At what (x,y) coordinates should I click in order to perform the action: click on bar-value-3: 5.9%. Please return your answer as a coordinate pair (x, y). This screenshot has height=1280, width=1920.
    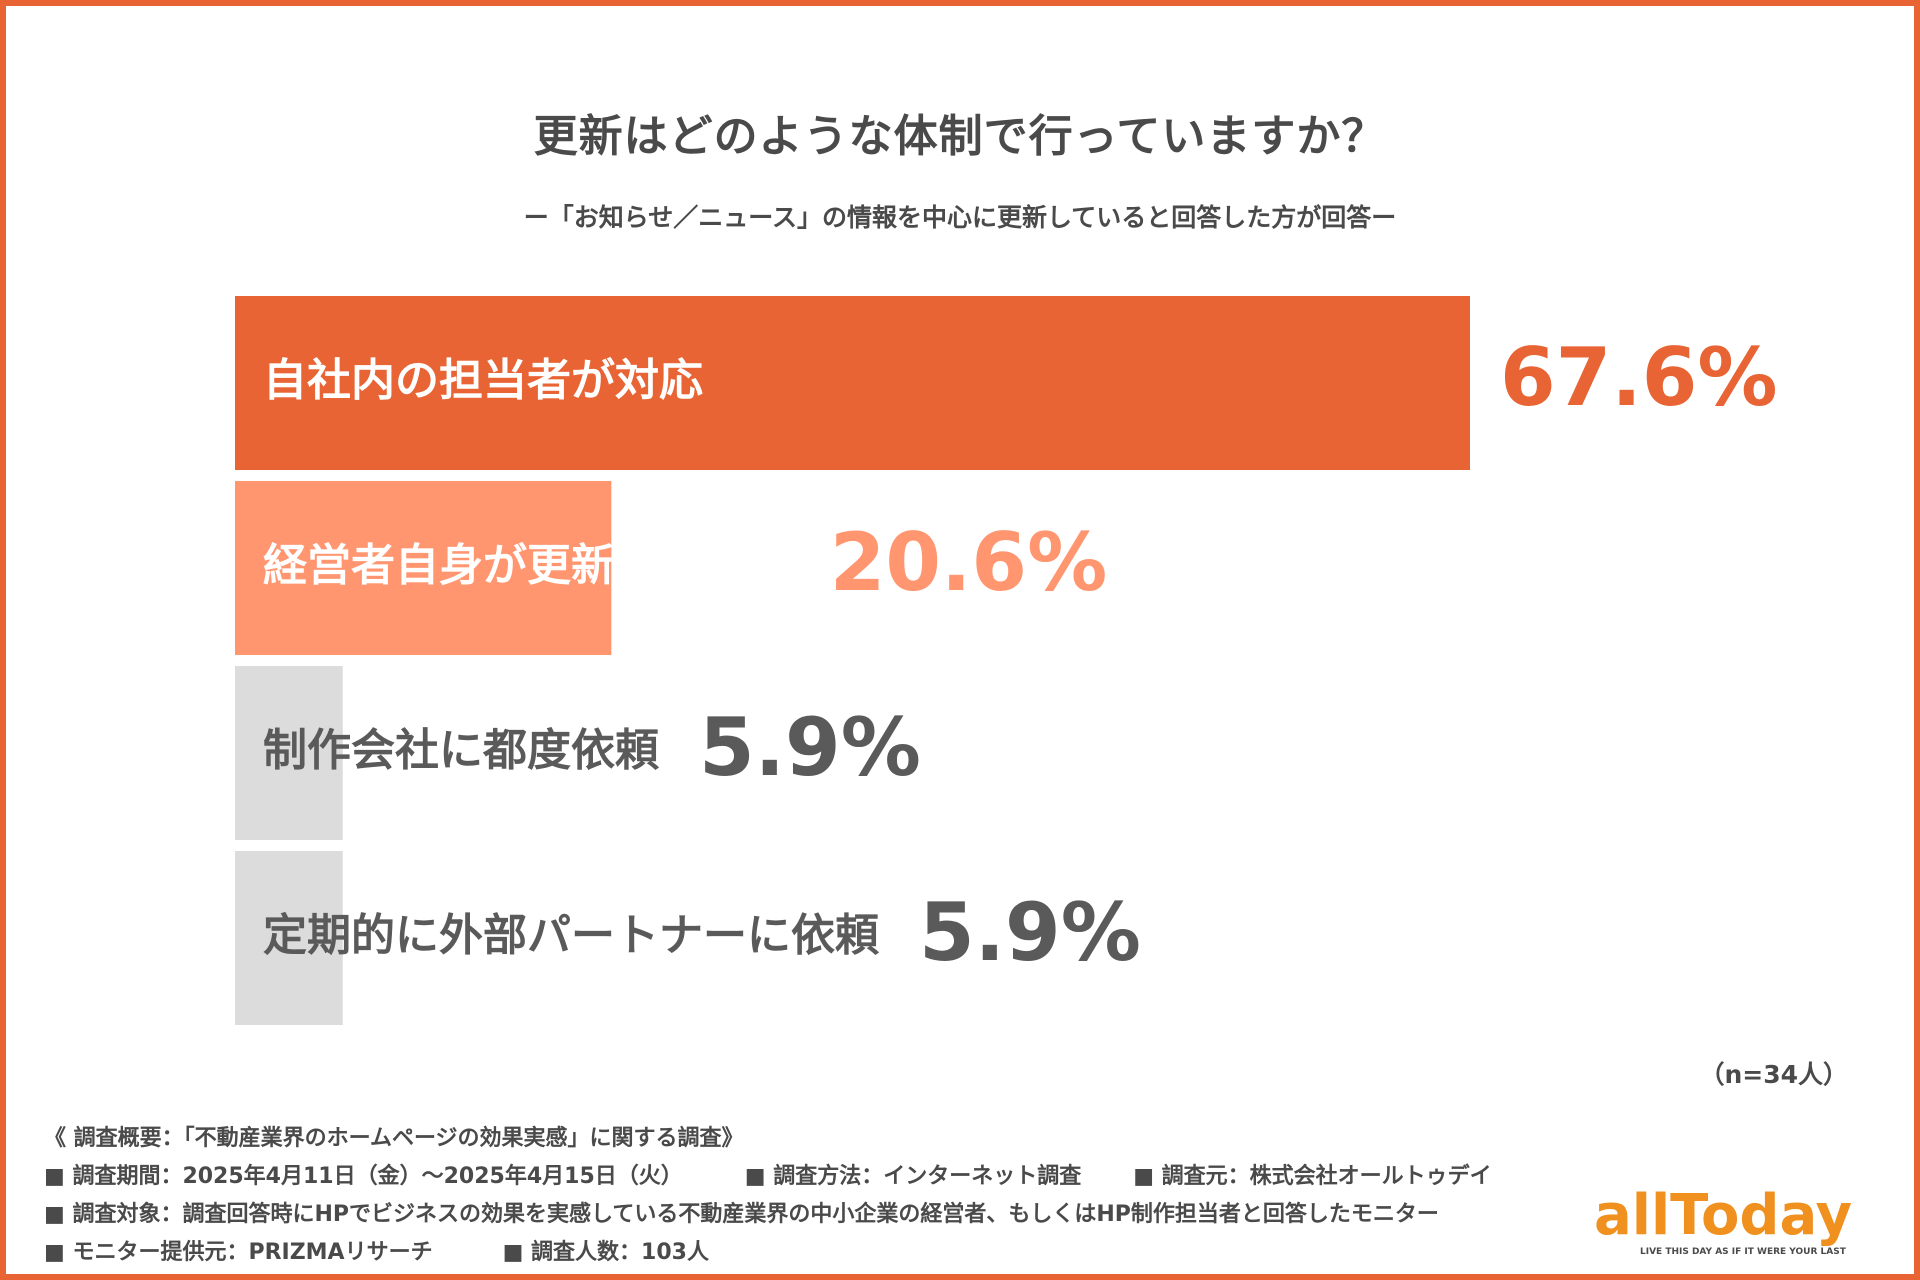
    Looking at the image, I should click on (1030, 932).